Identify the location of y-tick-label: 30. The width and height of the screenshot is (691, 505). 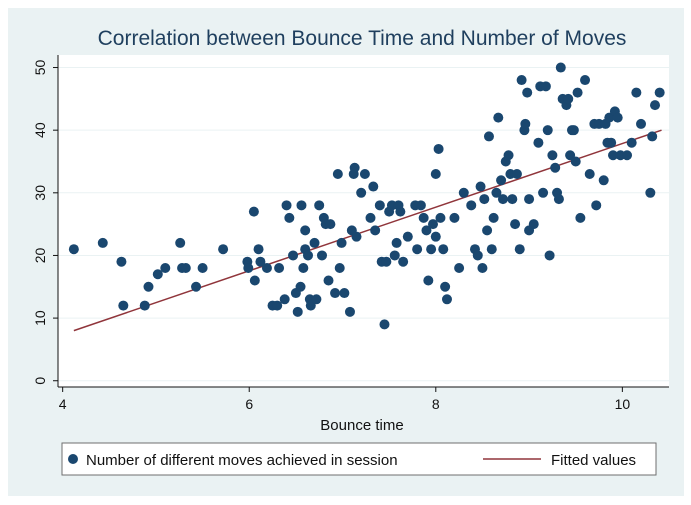
(40, 193).